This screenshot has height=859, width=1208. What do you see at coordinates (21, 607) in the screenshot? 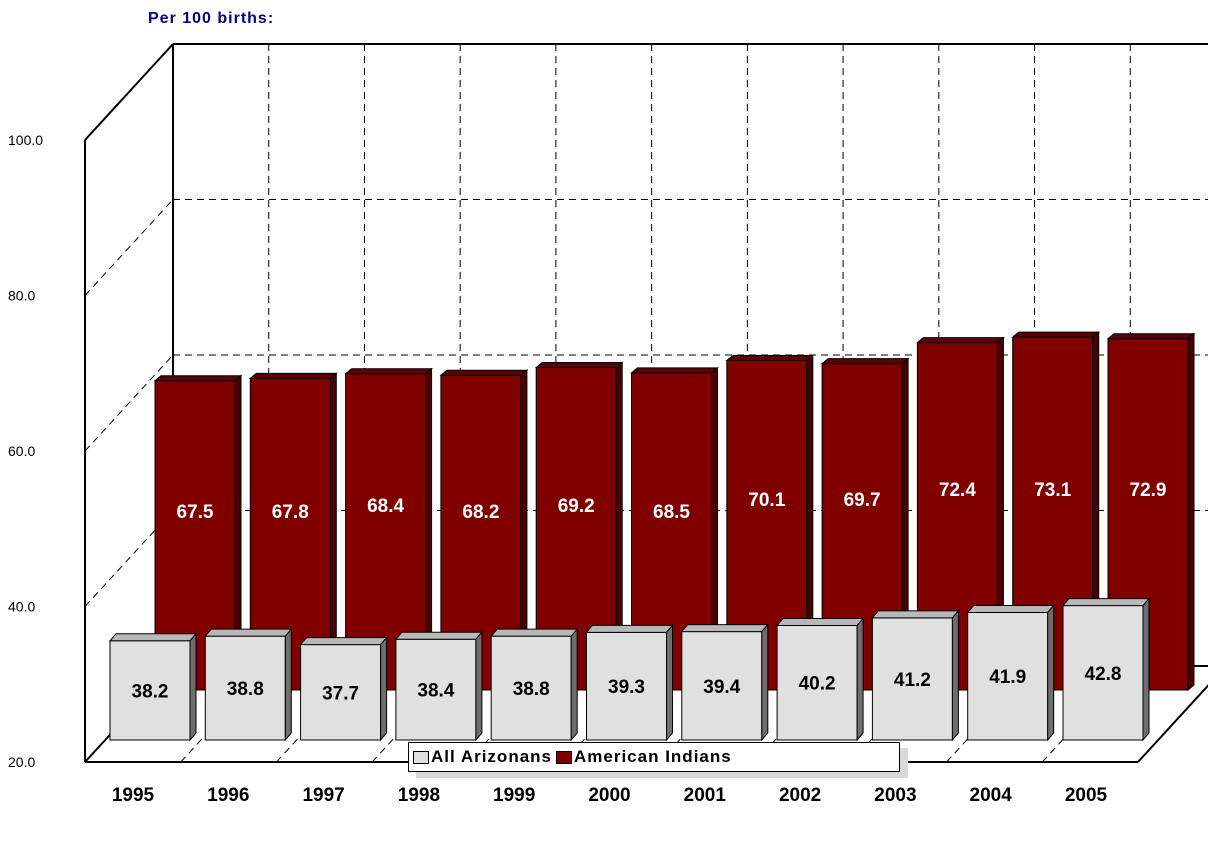
I see `y-tick-label: 40.0` at bounding box center [21, 607].